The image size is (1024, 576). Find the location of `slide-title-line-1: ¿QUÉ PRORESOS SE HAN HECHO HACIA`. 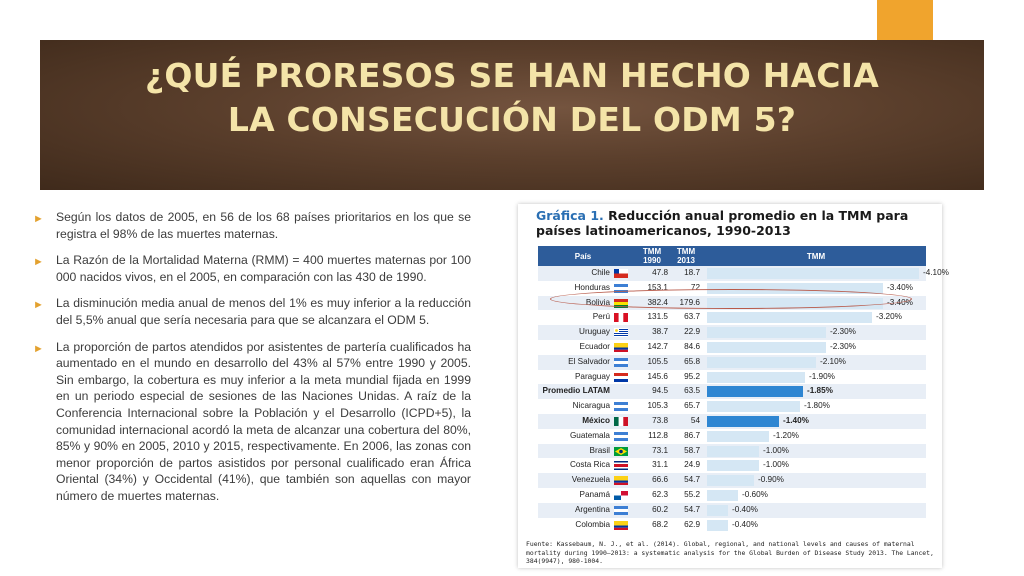

slide-title-line-1: ¿QUÉ PRORESOS SE HAN HECHO HACIA is located at coordinates (512, 75).